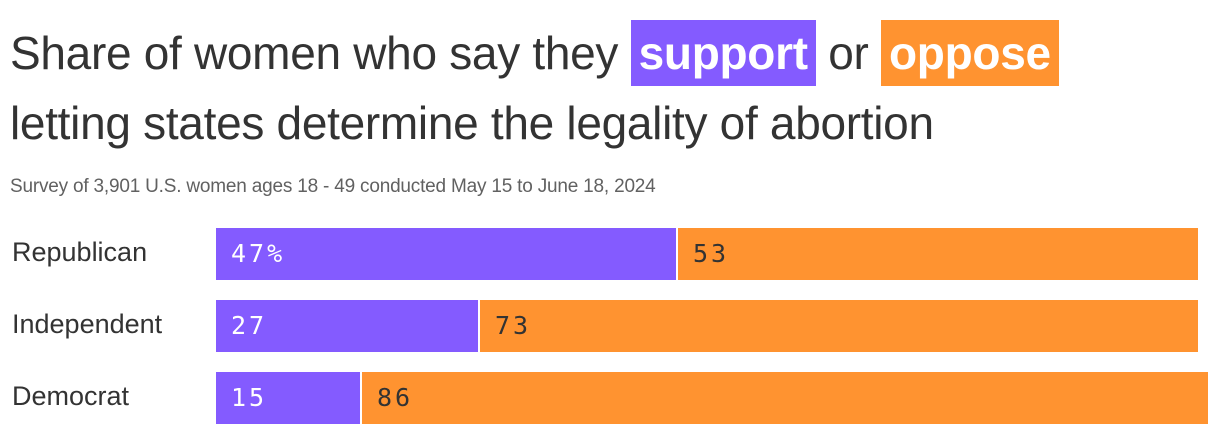  What do you see at coordinates (71, 396) in the screenshot?
I see `row-label: Democrat` at bounding box center [71, 396].